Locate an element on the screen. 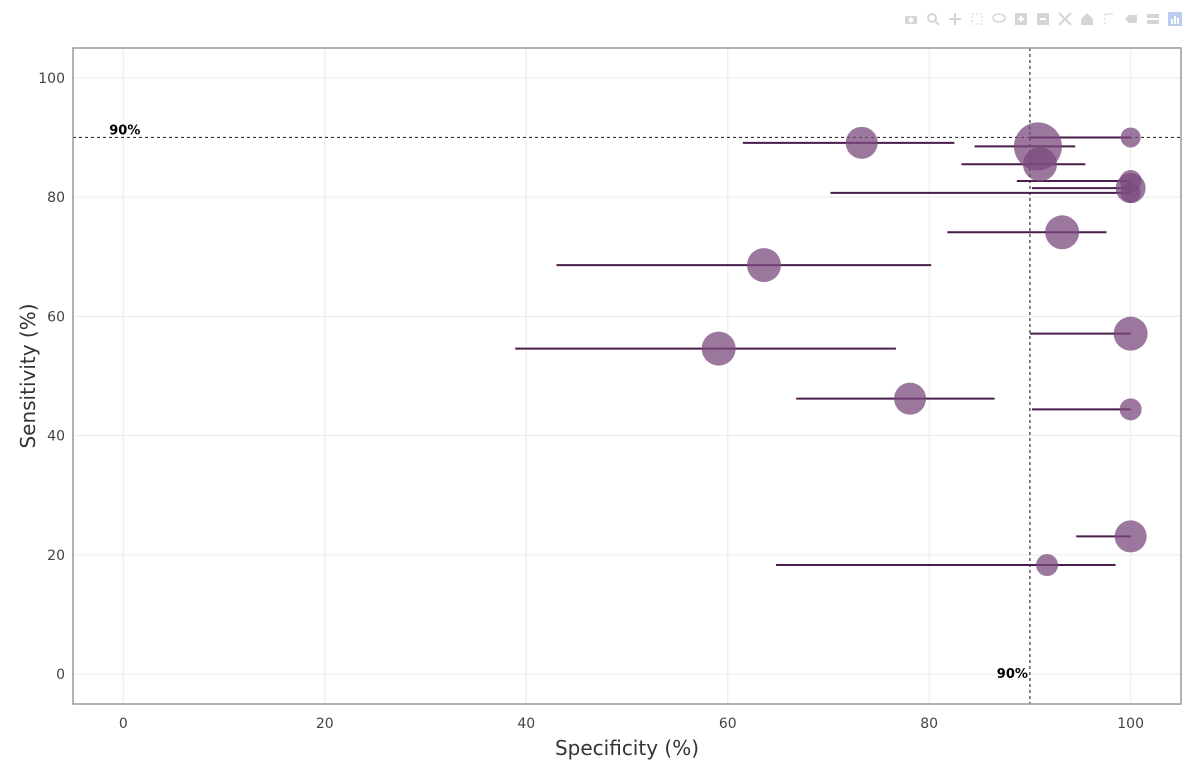 This screenshot has width=1200, height=783. hover-compare-icon is located at coordinates (1153, 19).